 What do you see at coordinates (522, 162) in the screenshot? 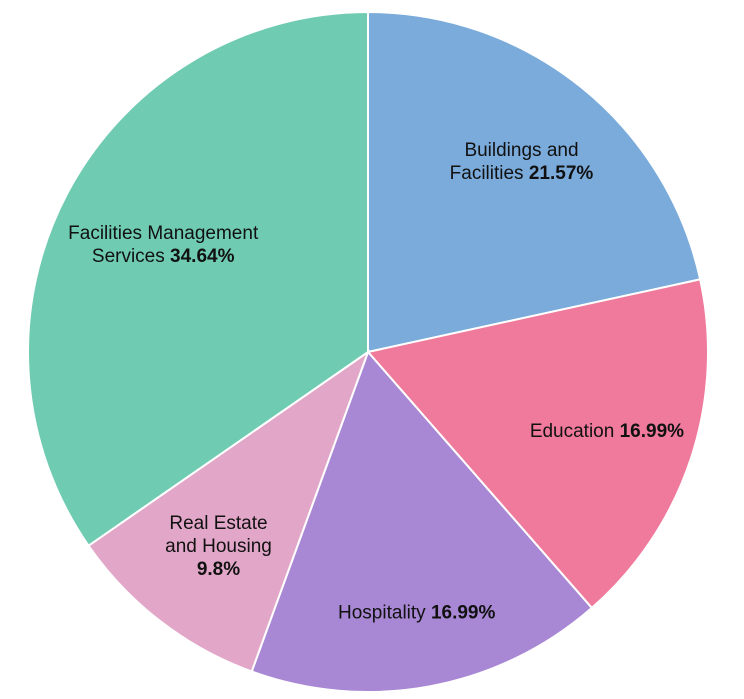
I see `pie-label-buildings-and-facilities: Buildings and Facilities 21.57%` at bounding box center [522, 162].